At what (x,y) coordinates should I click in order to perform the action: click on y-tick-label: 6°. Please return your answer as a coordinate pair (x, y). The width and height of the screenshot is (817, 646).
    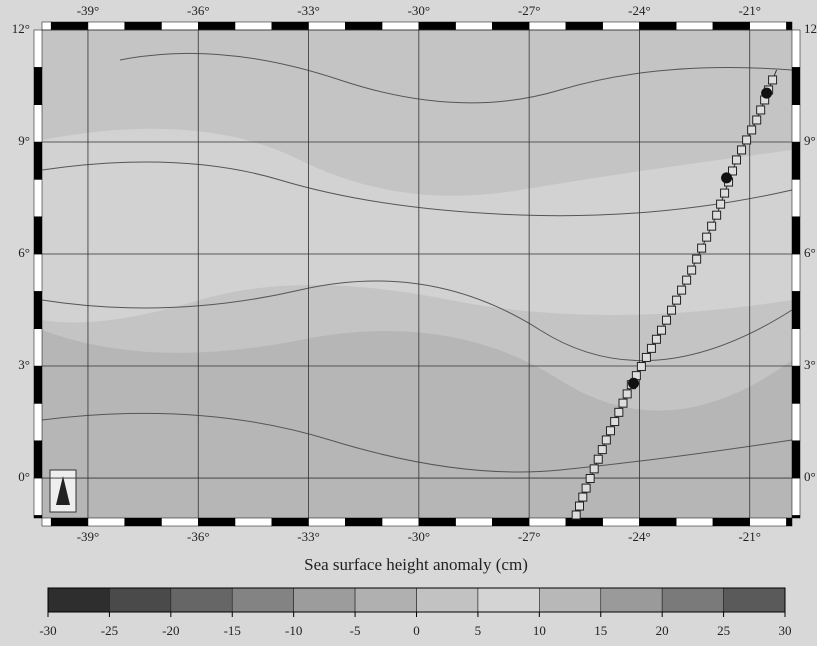
    Looking at the image, I should click on (810, 252).